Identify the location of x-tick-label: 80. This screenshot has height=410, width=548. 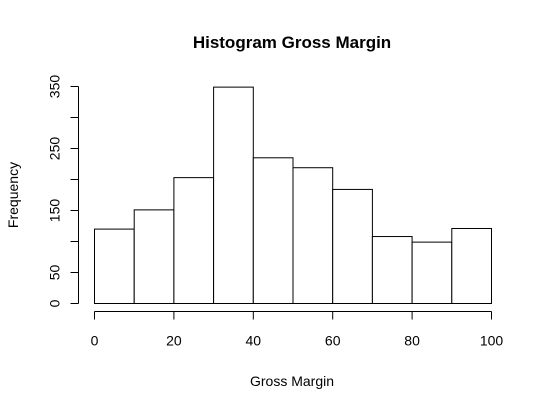
(412, 341).